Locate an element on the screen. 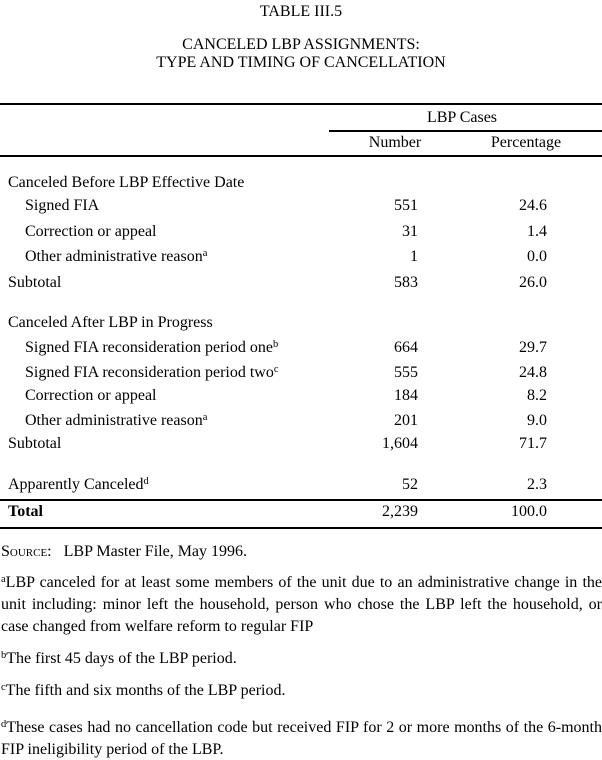  table-row: Subtotal 583 26.0 is located at coordinates (301, 284).